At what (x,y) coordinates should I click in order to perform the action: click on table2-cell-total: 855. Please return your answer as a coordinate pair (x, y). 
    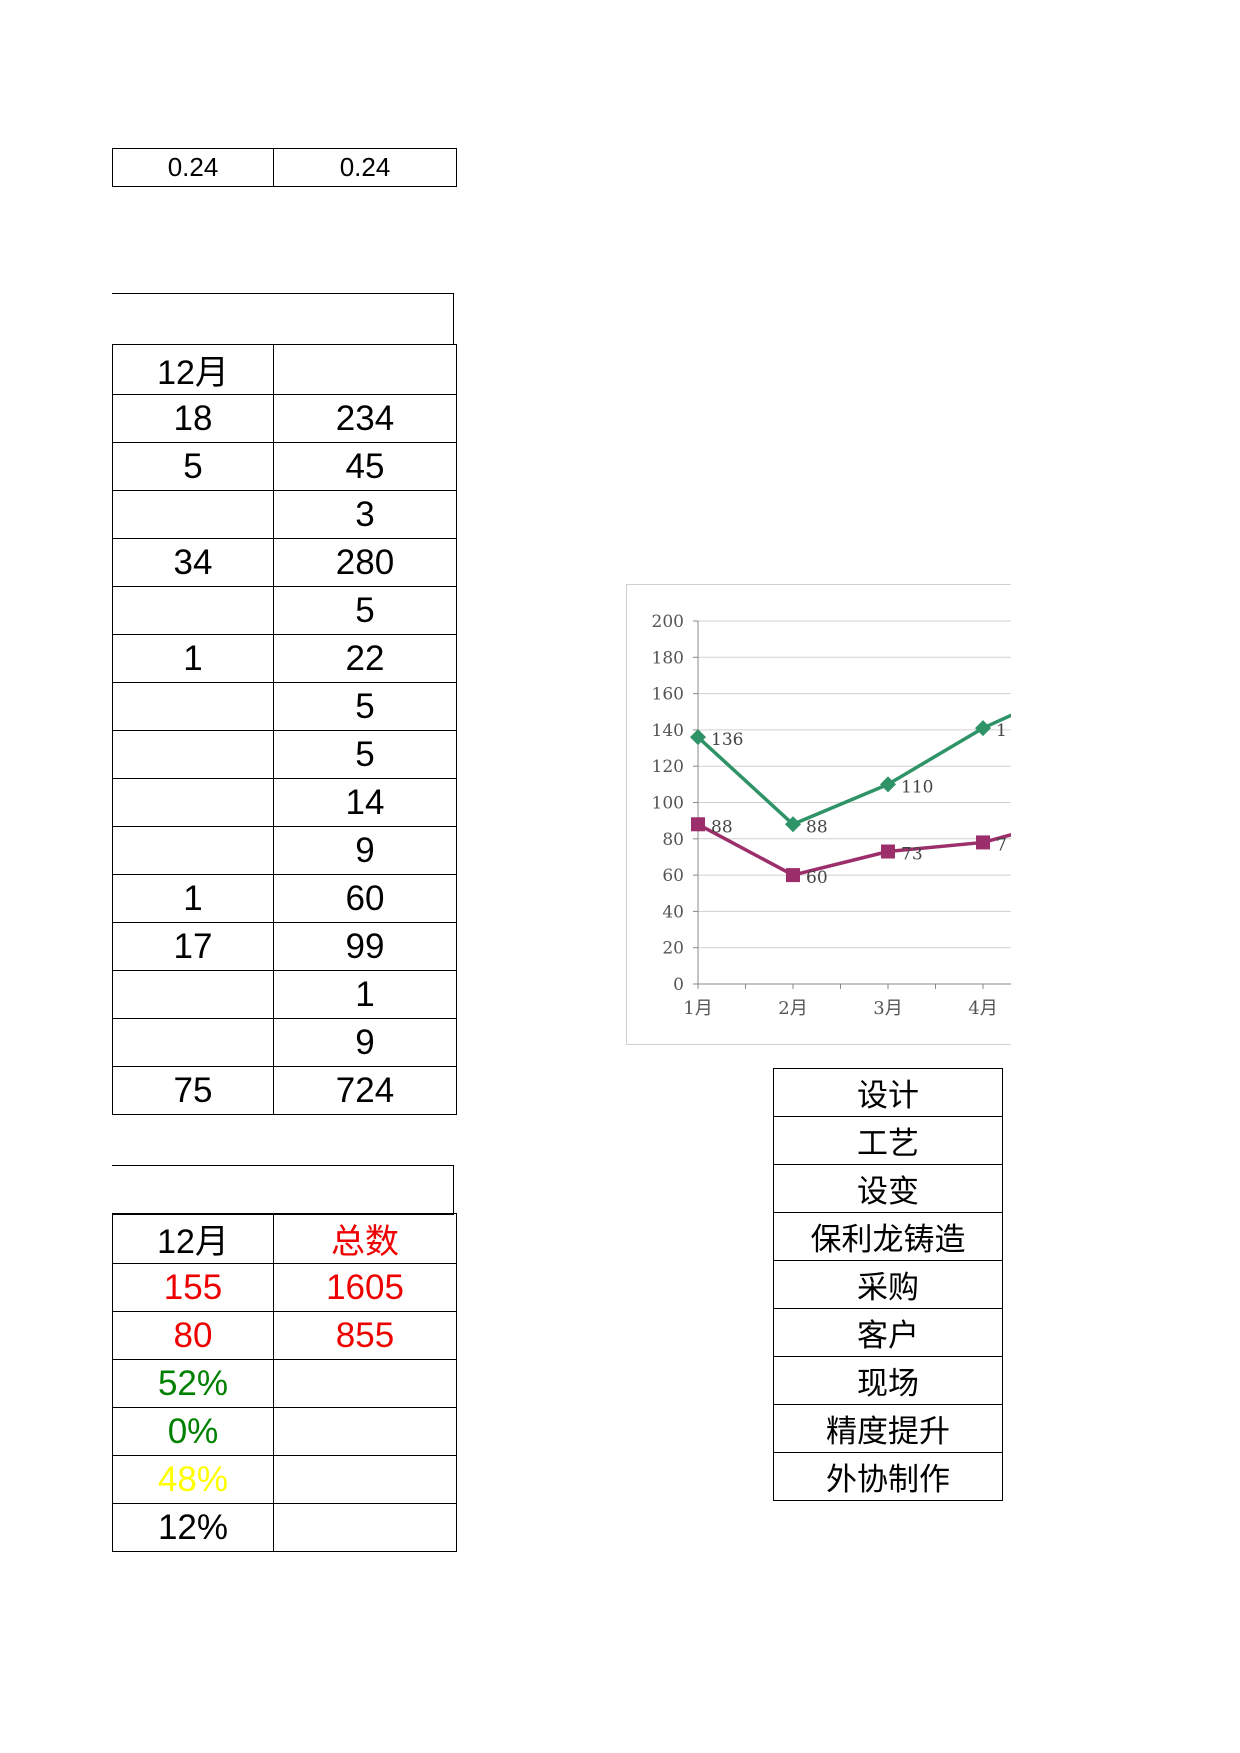
    Looking at the image, I should click on (365, 1335).